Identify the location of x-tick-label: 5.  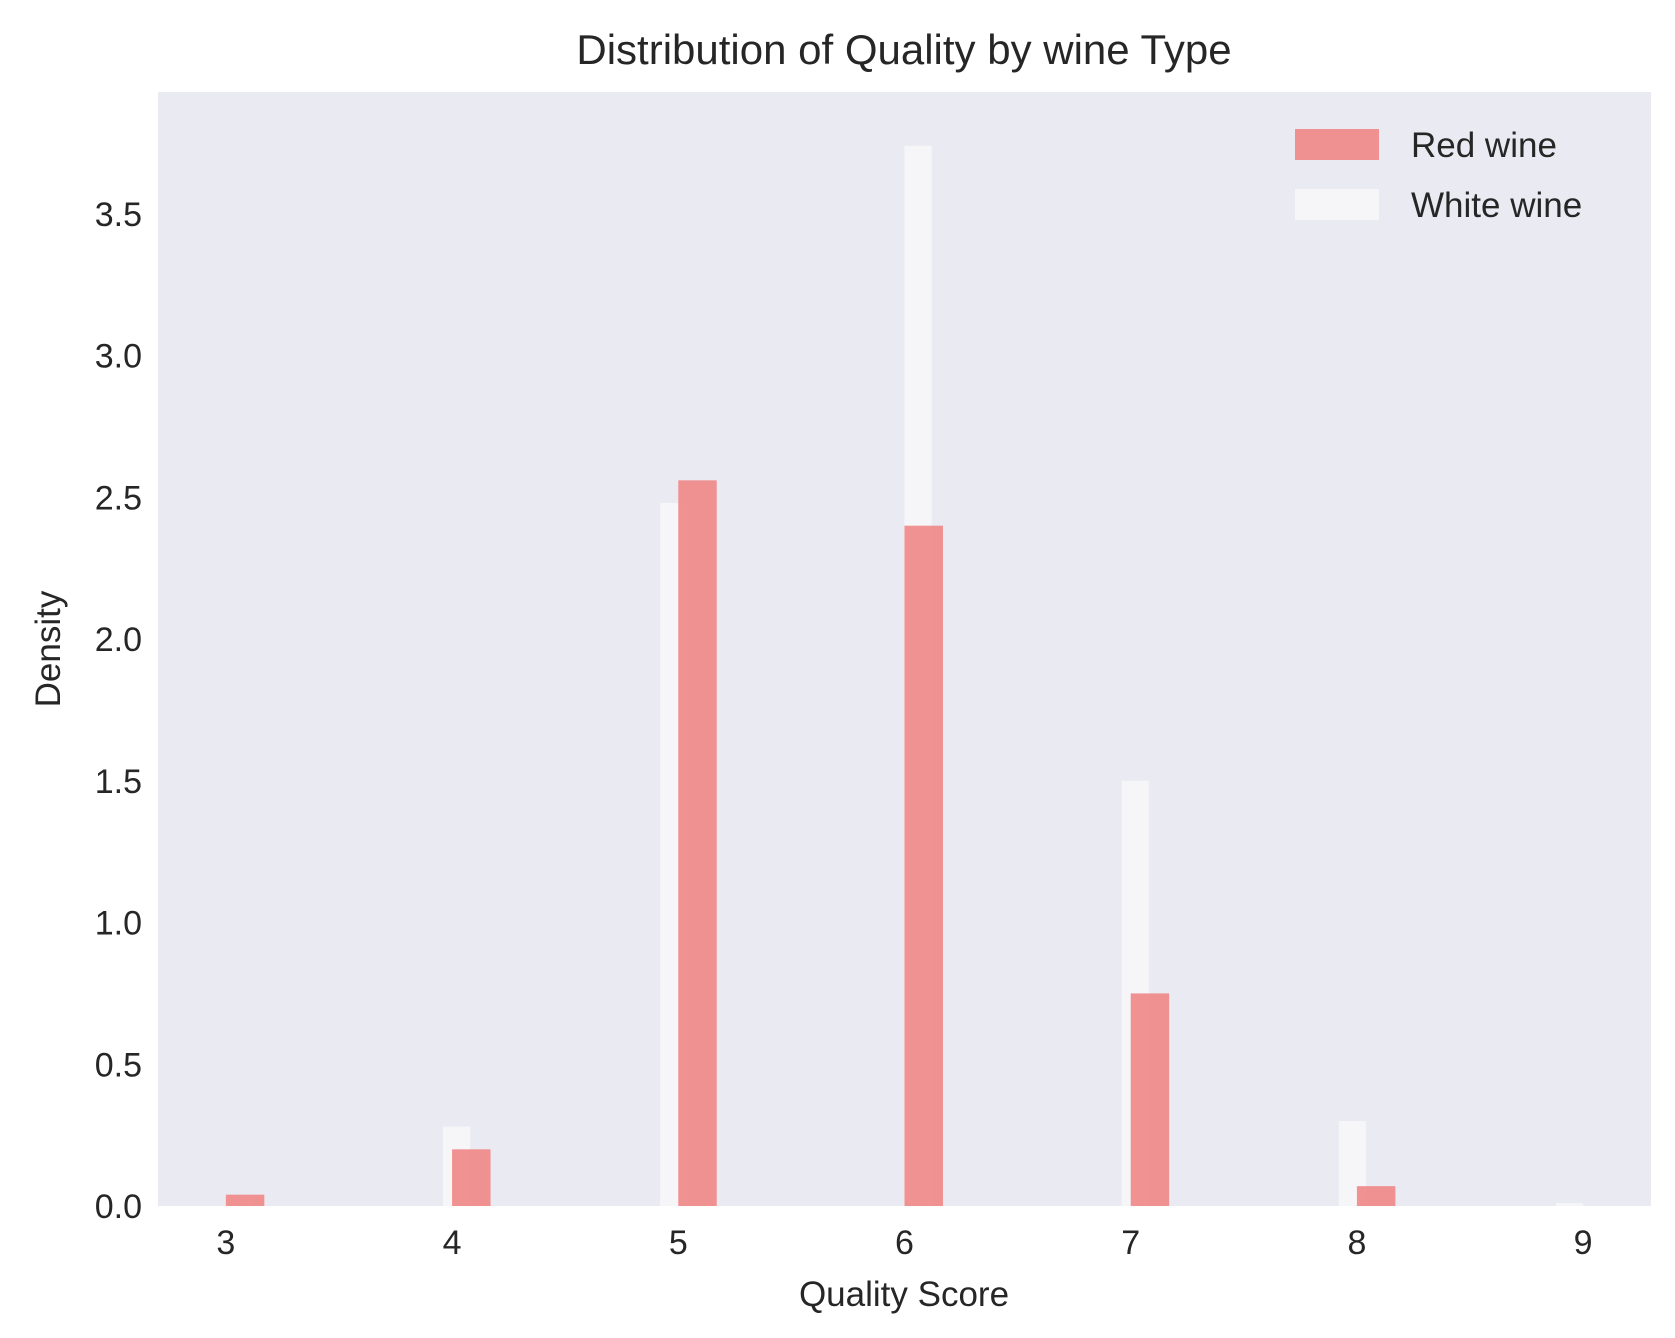
(678, 1243).